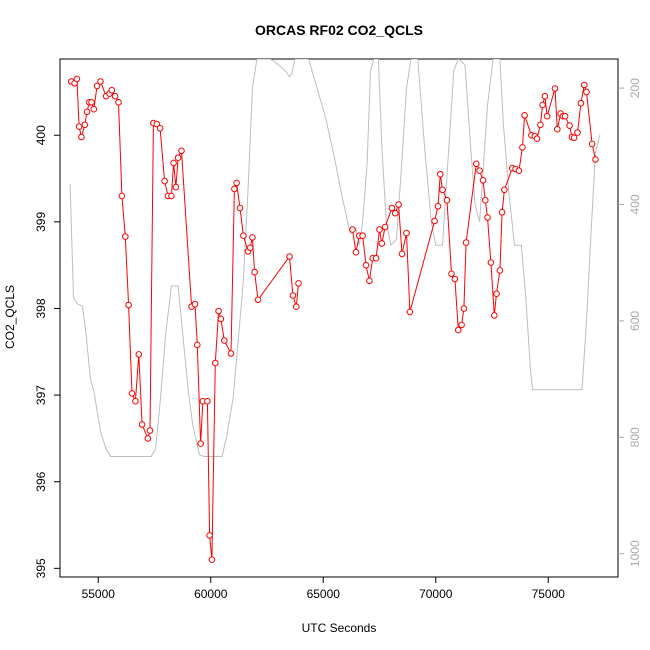 This screenshot has width=650, height=650. Describe the element at coordinates (99, 594) in the screenshot. I see `x-tick-label: 55000` at that location.